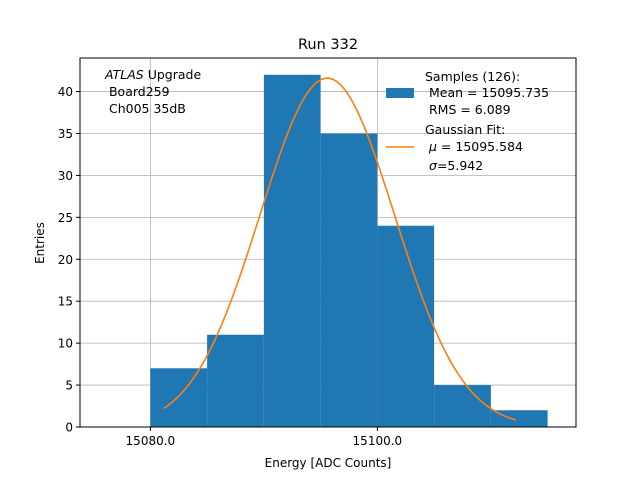  Describe the element at coordinates (69, 386) in the screenshot. I see `y-tick-label: 5` at that location.